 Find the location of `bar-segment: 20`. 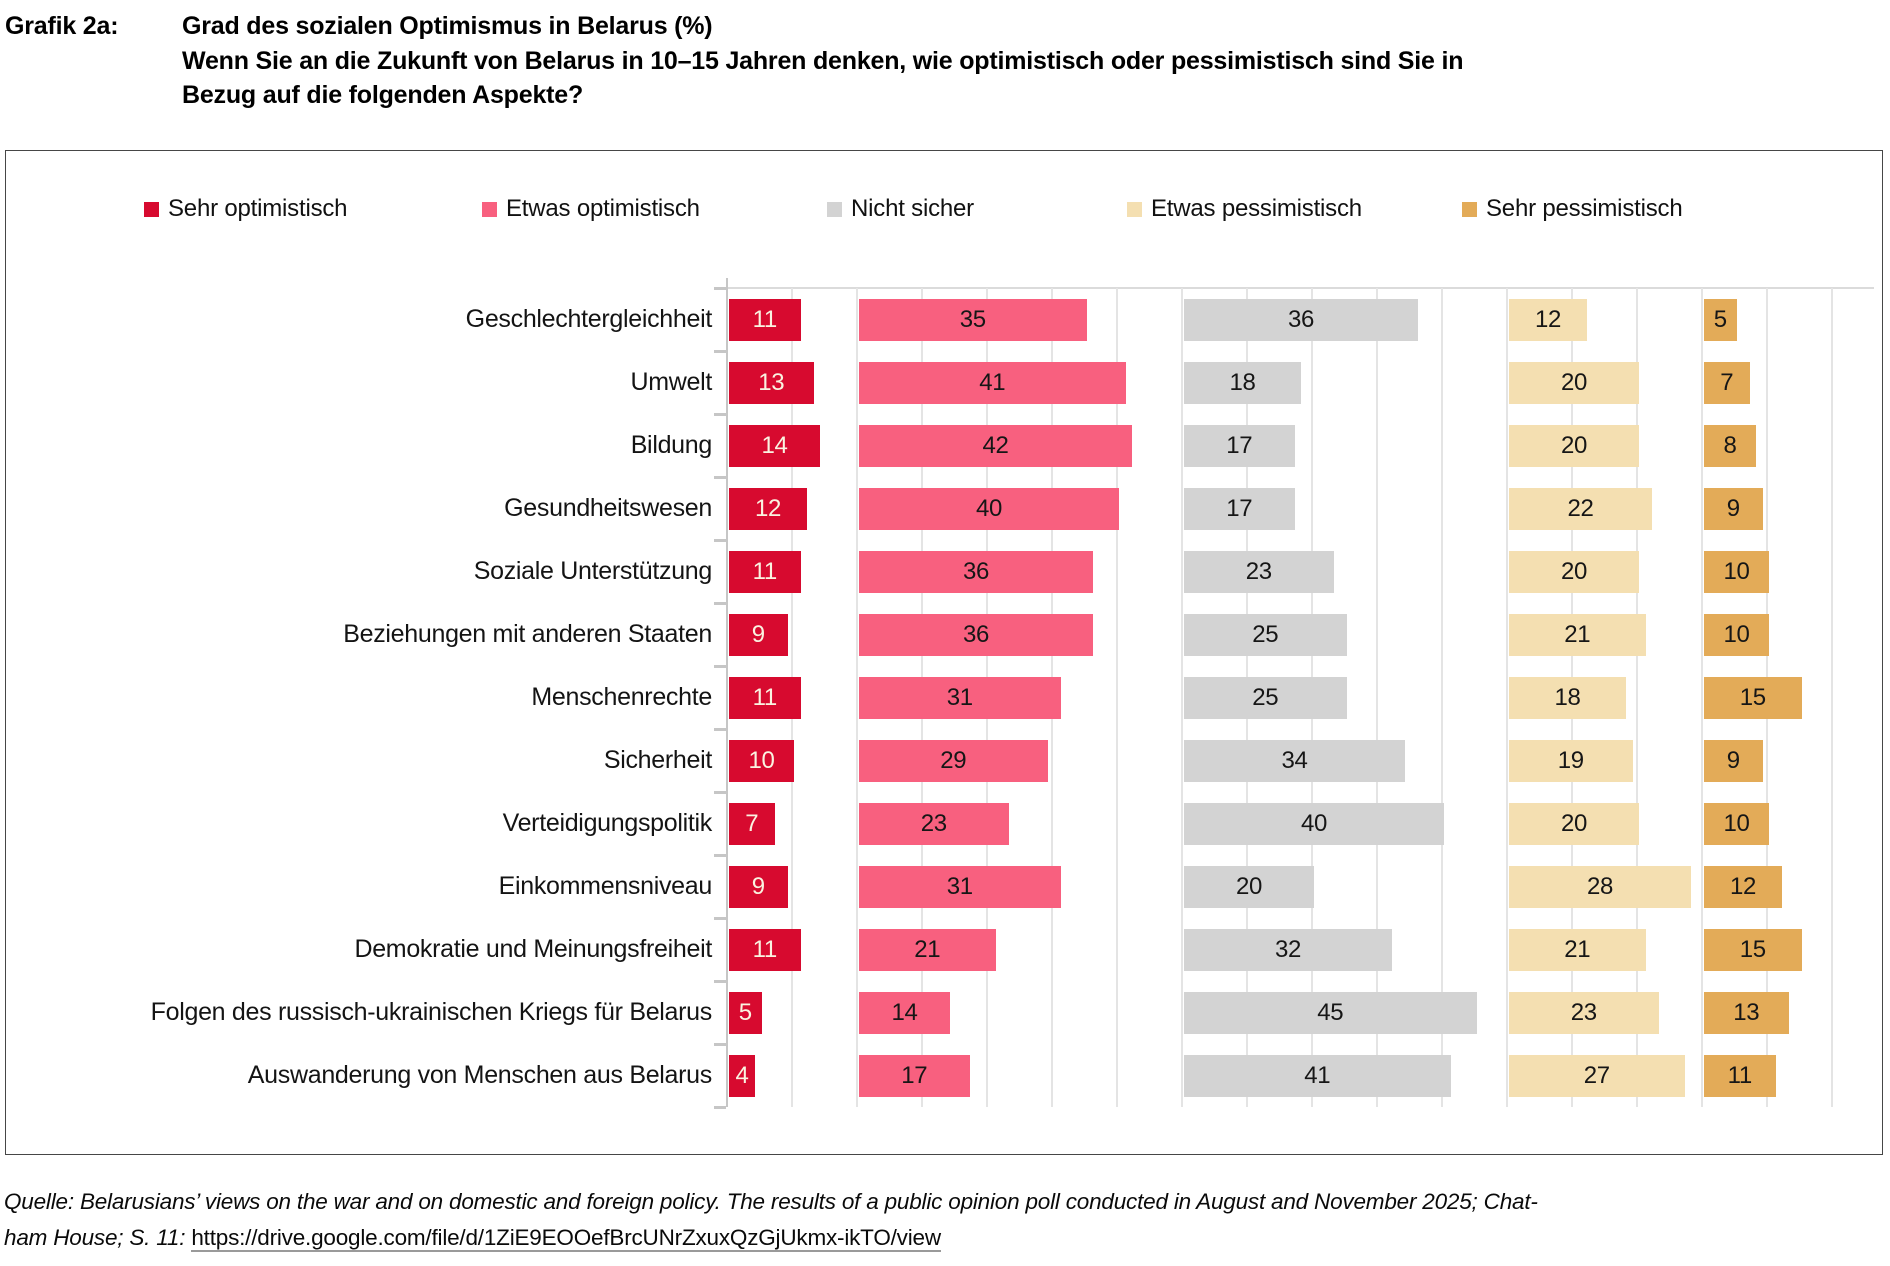

bar-segment: 20 is located at coordinates (1574, 445).